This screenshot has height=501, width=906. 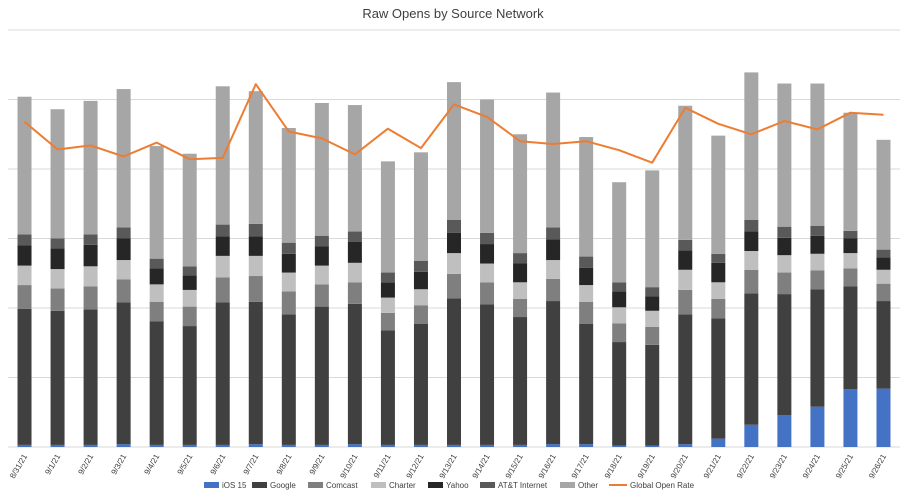 I want to click on x-tick-label: 9/16/21, so click(x=547, y=466).